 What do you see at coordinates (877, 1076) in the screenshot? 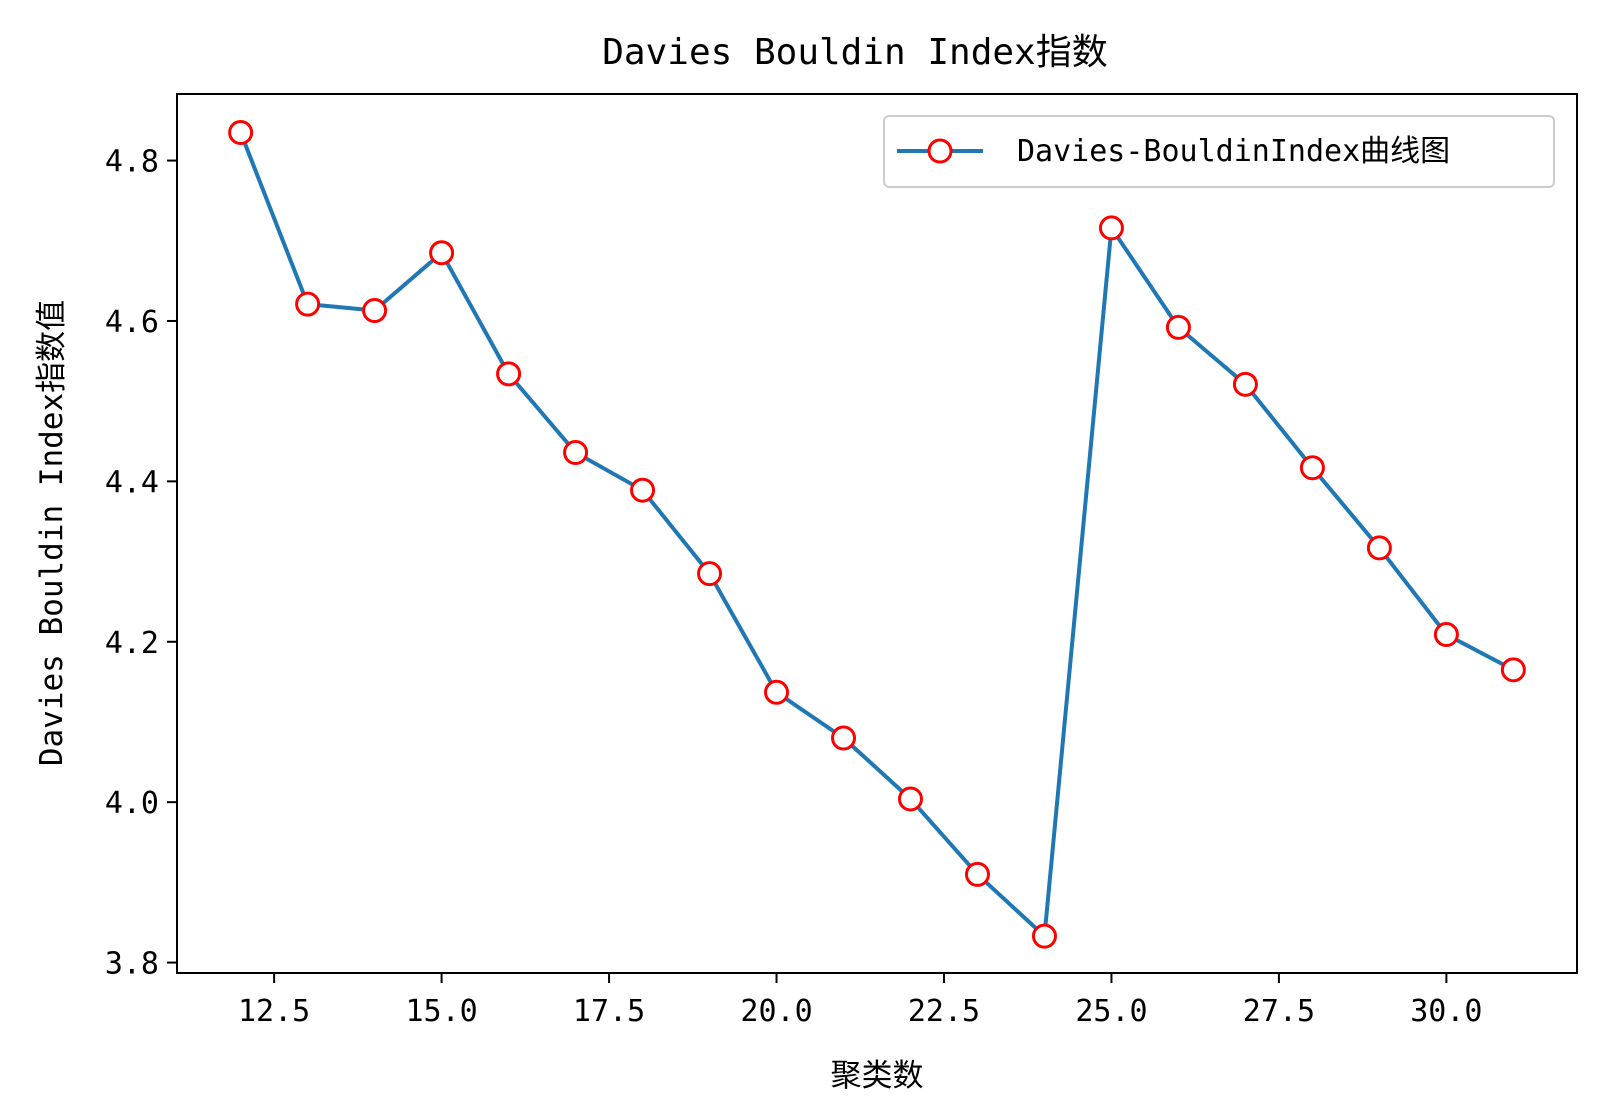
I see `x-axis-label: 聚类数` at bounding box center [877, 1076].